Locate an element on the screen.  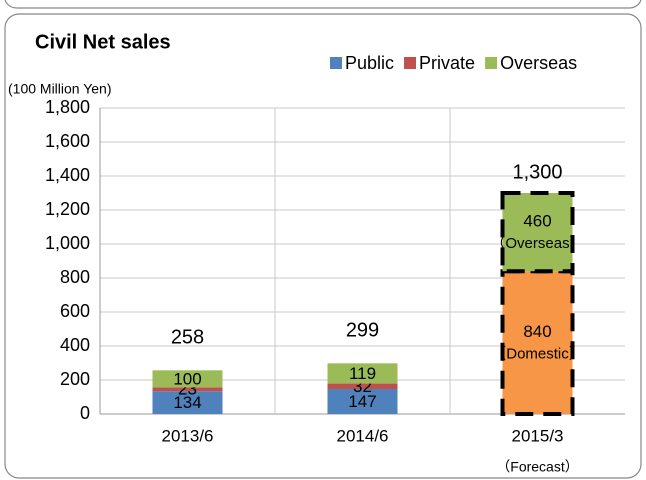
total-label: 258 is located at coordinates (187, 338).